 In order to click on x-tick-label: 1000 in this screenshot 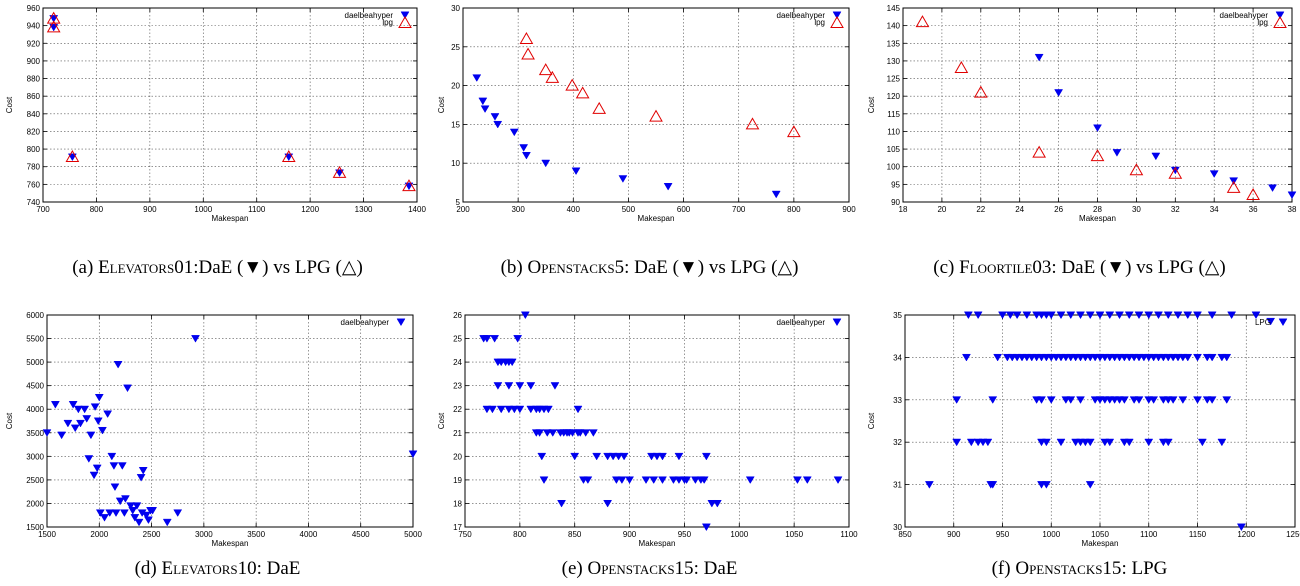, I will do `click(1051, 534)`.